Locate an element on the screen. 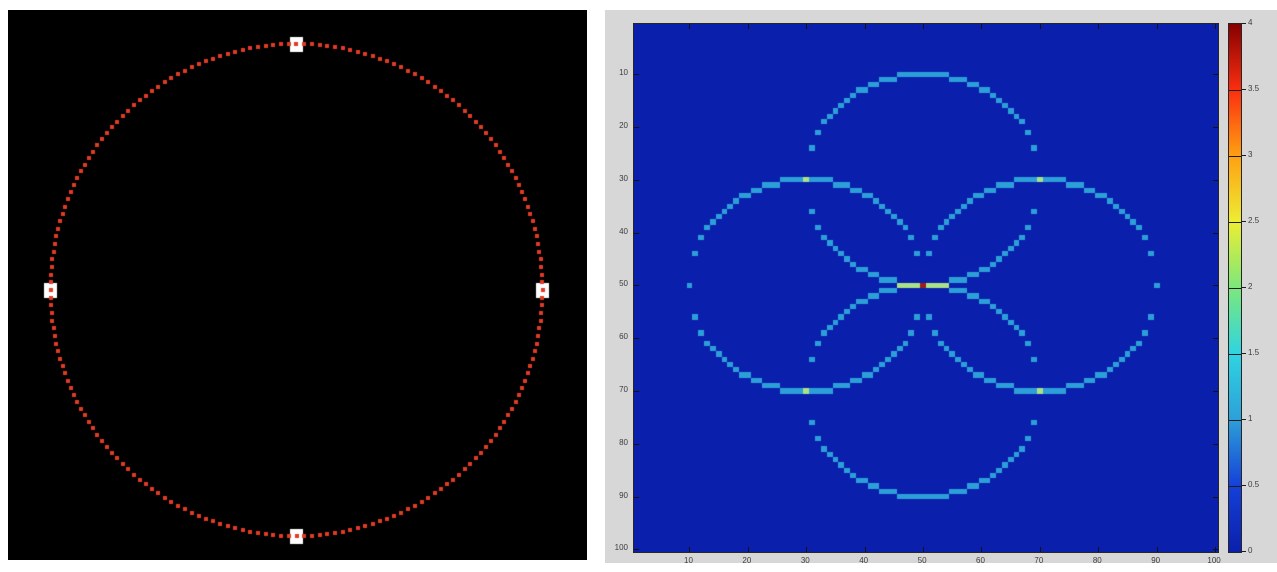  y-tick-label: 100 is located at coordinates (621, 548).